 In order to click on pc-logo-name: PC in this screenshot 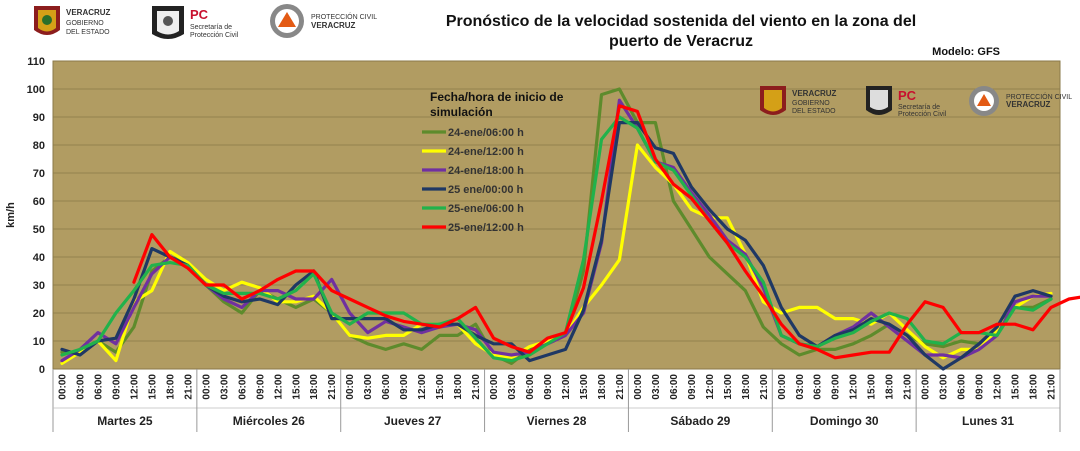, I will do `click(199, 14)`.